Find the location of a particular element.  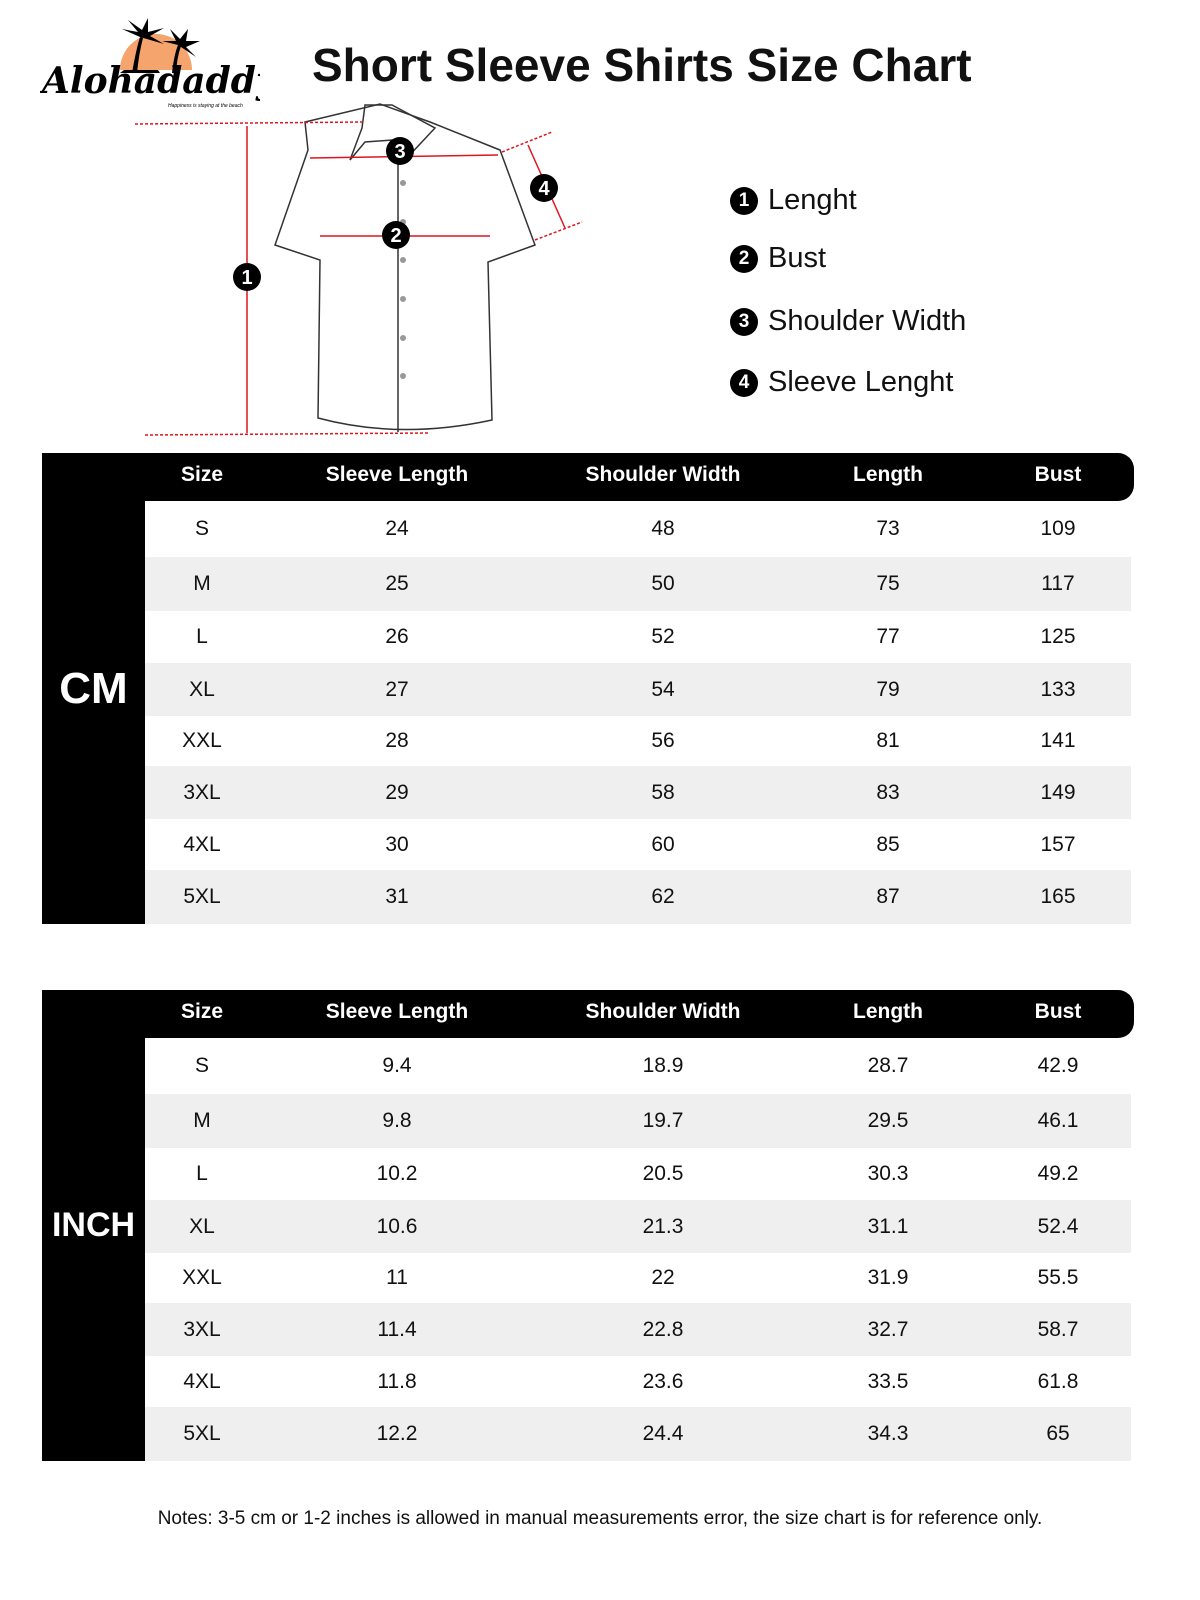

table-cell: 34.3 is located at coordinates (888, 1433).